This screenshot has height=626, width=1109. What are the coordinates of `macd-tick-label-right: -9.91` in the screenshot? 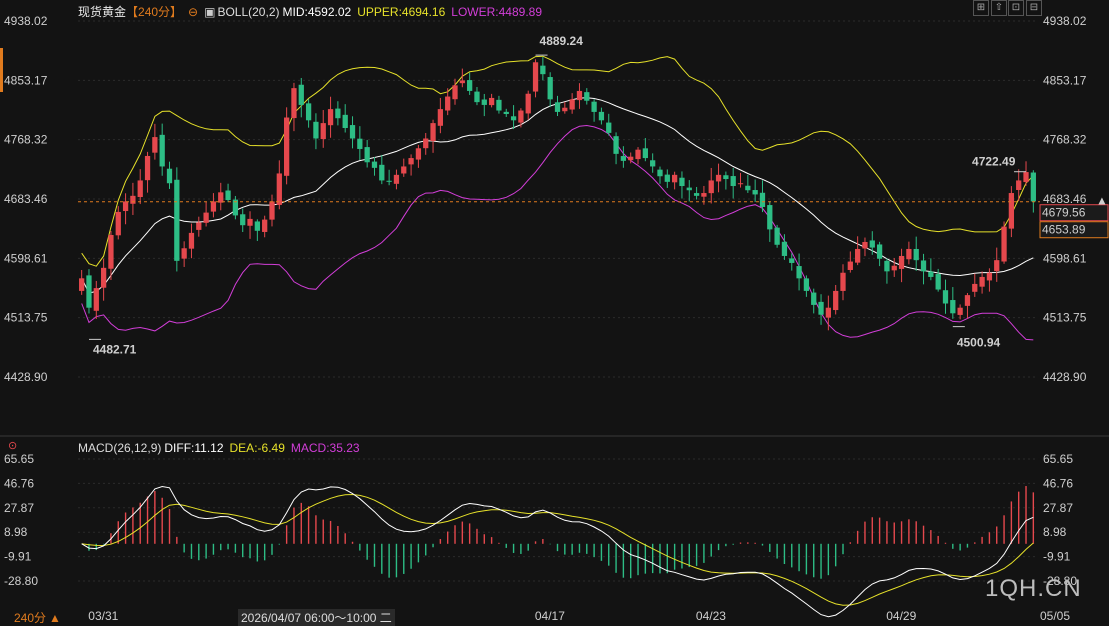 It's located at (1057, 557).